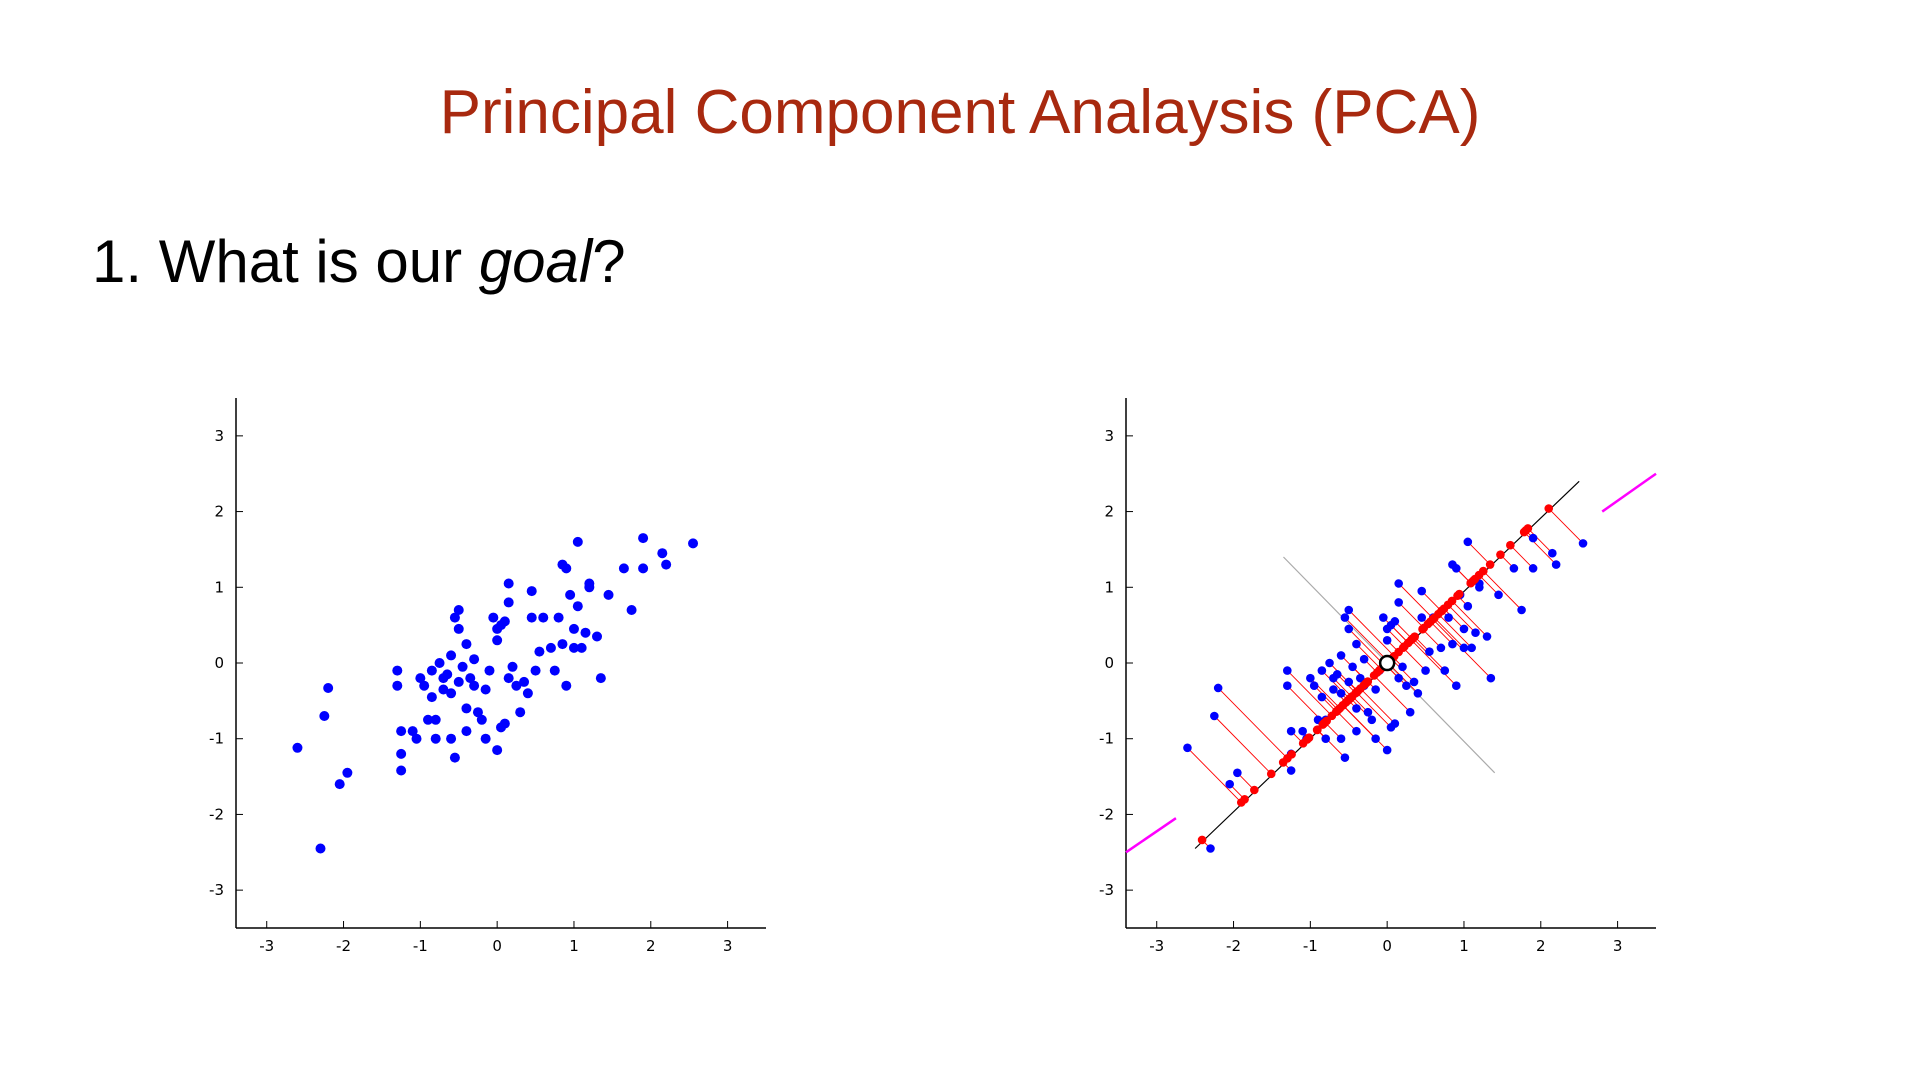  What do you see at coordinates (609, 261) in the screenshot?
I see `question-suffix: ?` at bounding box center [609, 261].